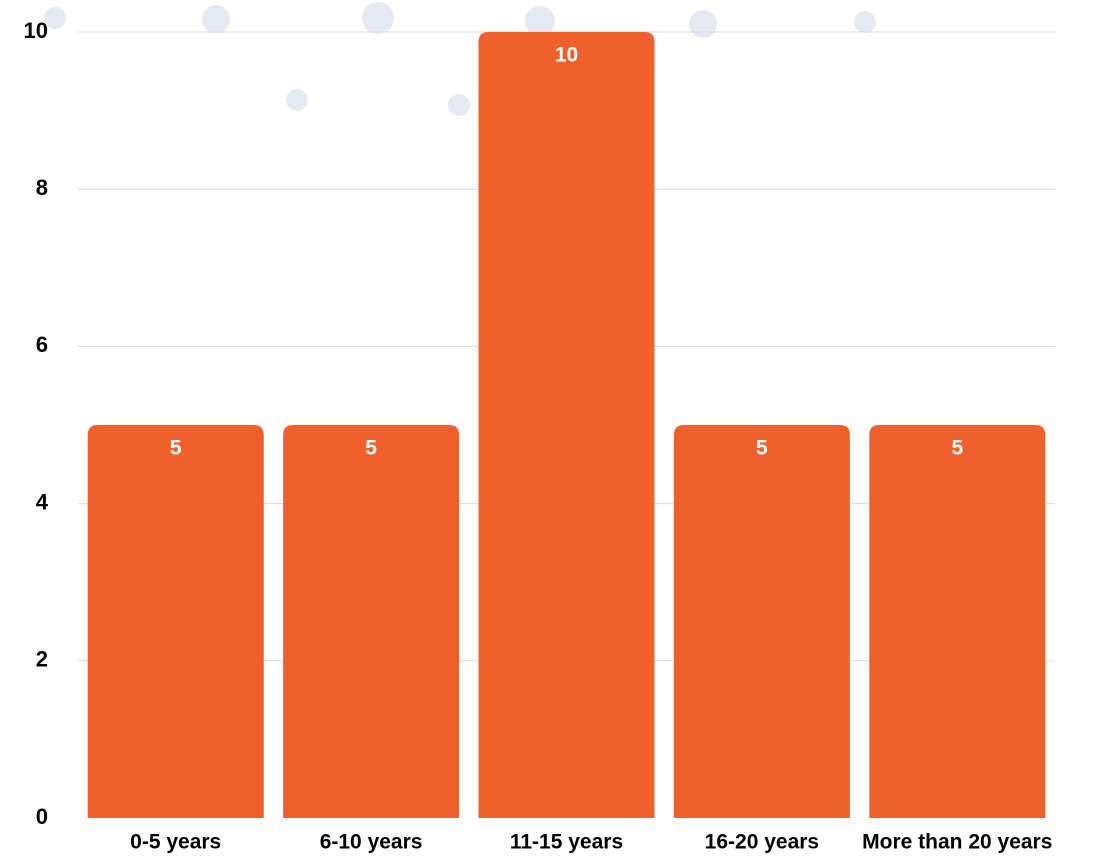 Image resolution: width=1095 pixels, height=864 pixels. Describe the element at coordinates (566, 842) in the screenshot. I see `x-category-label: 11-15 years` at that location.